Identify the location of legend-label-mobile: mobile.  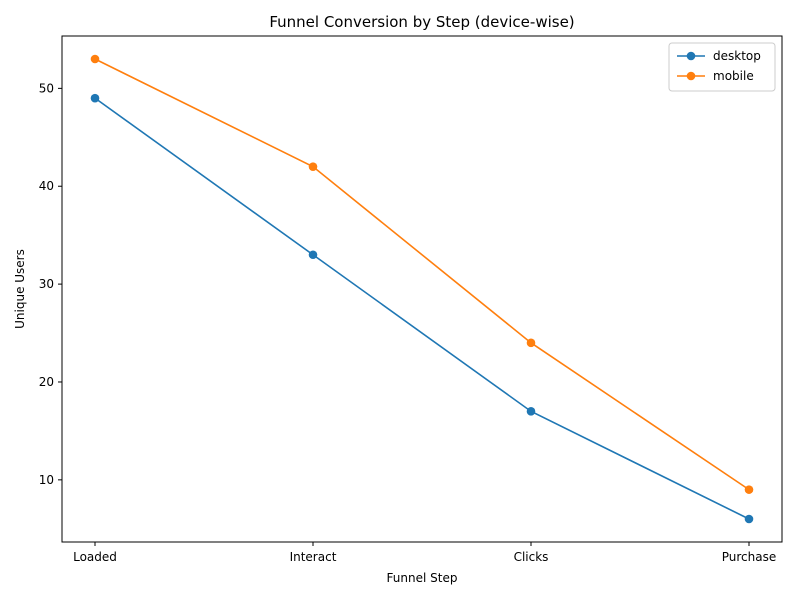
(733, 76).